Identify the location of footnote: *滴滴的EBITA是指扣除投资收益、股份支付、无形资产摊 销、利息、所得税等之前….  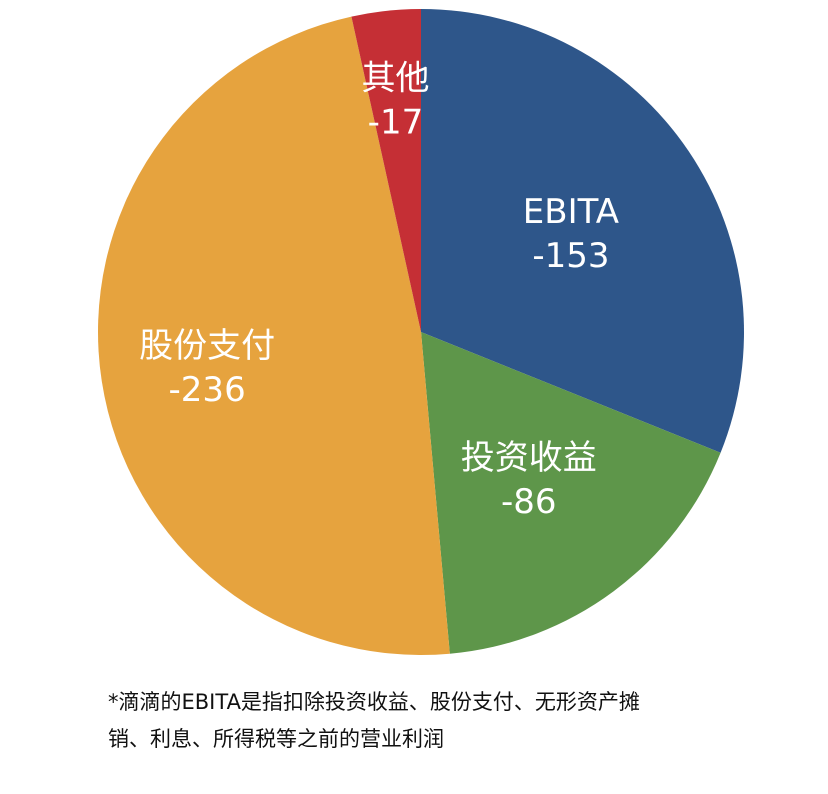
(428, 721).